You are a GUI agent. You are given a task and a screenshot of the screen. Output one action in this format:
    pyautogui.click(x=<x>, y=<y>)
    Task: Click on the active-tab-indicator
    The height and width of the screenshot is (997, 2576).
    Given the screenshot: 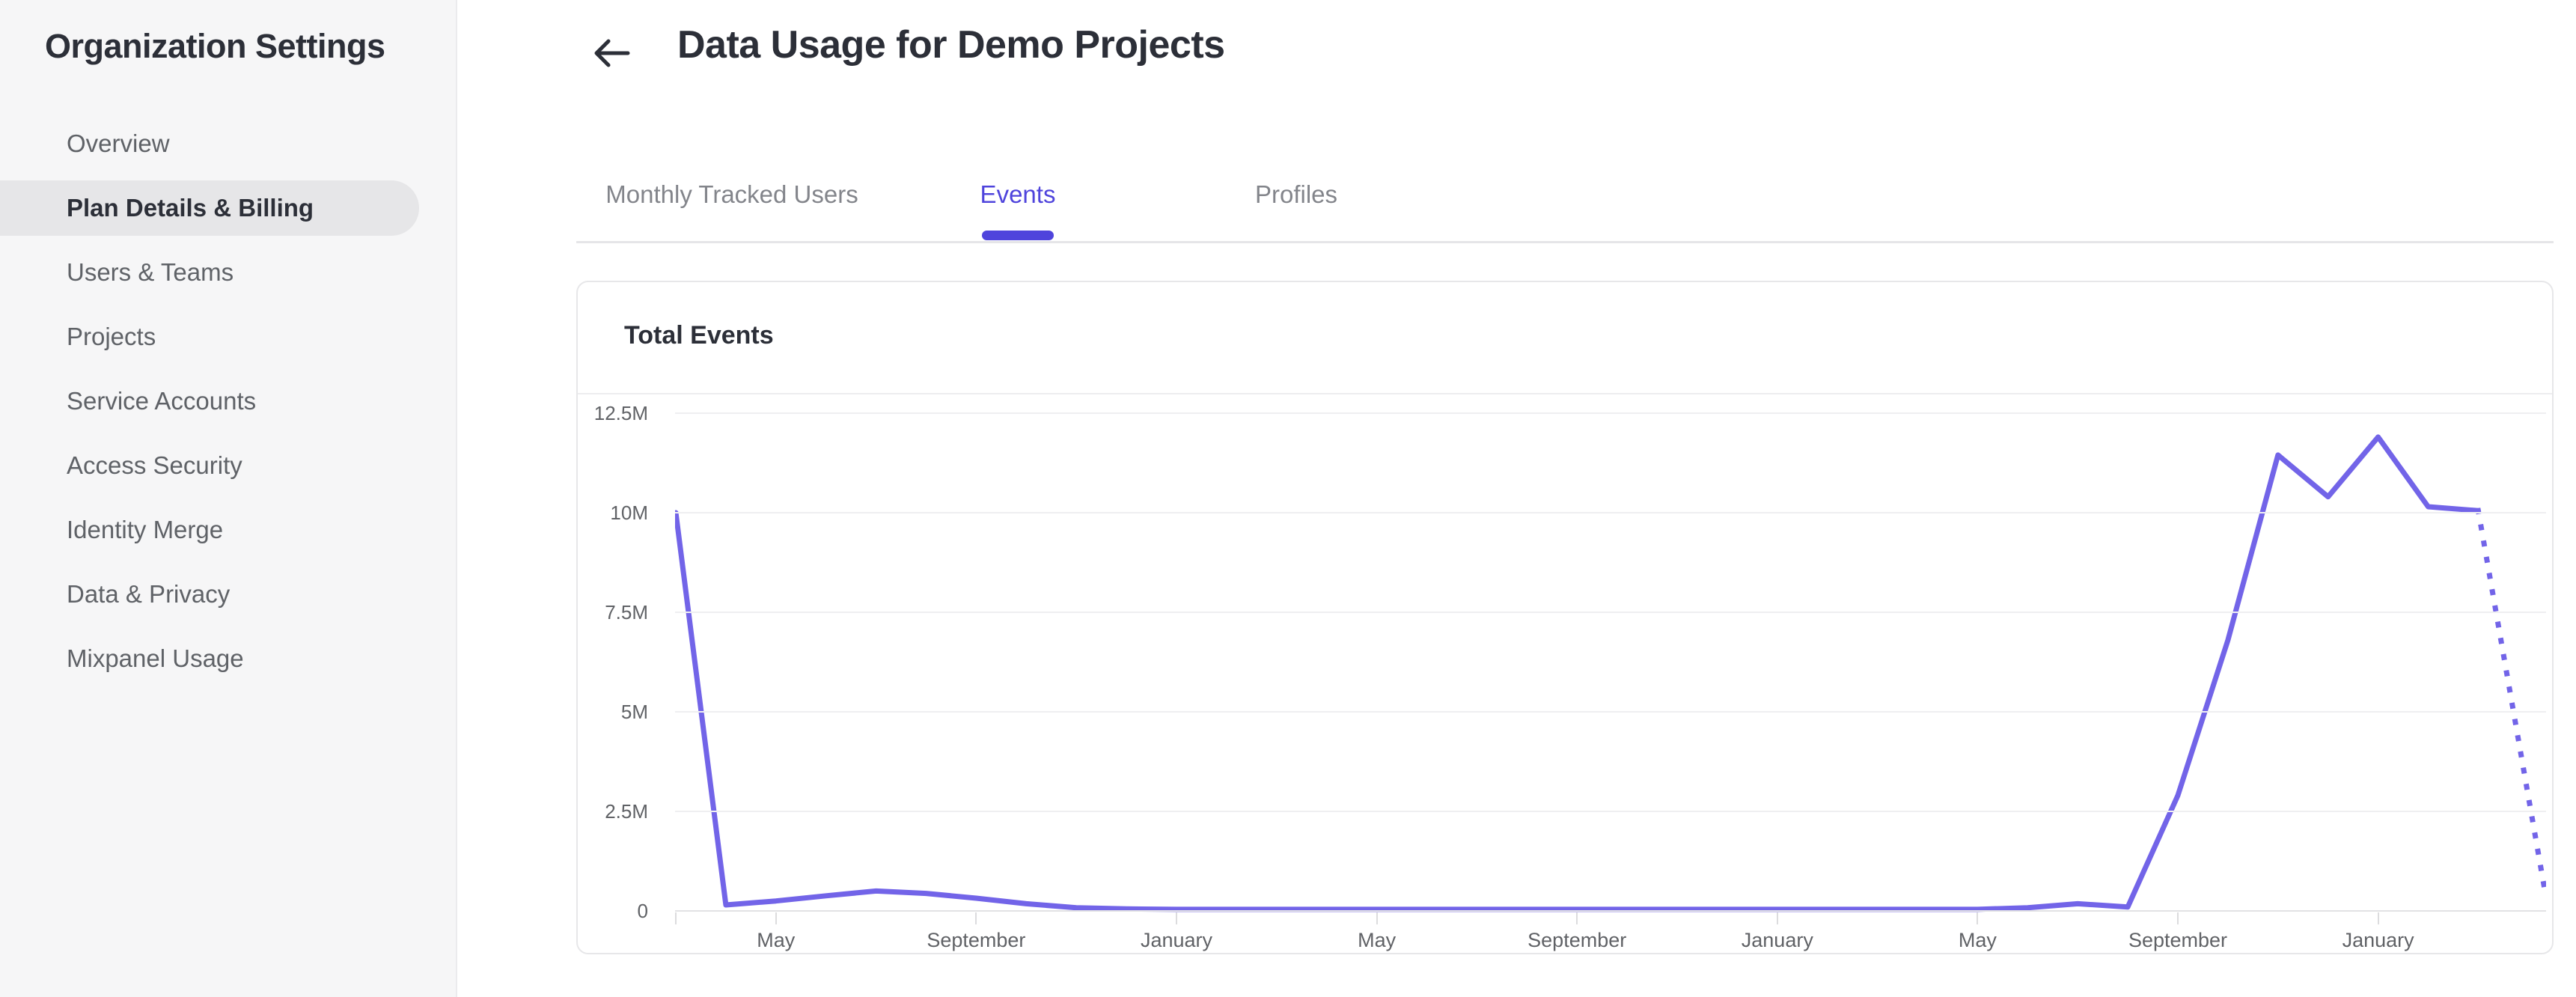 What is the action you would take?
    pyautogui.click(x=1018, y=236)
    